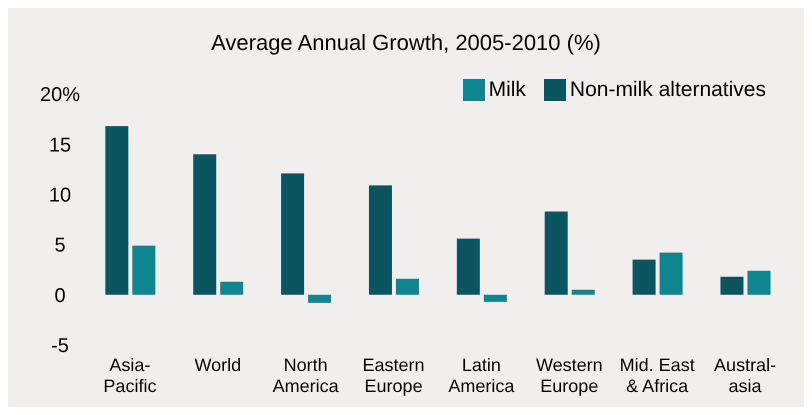 The image size is (812, 415). Describe the element at coordinates (745, 375) in the screenshot. I see `x-tick-label: Austral- asia` at that location.